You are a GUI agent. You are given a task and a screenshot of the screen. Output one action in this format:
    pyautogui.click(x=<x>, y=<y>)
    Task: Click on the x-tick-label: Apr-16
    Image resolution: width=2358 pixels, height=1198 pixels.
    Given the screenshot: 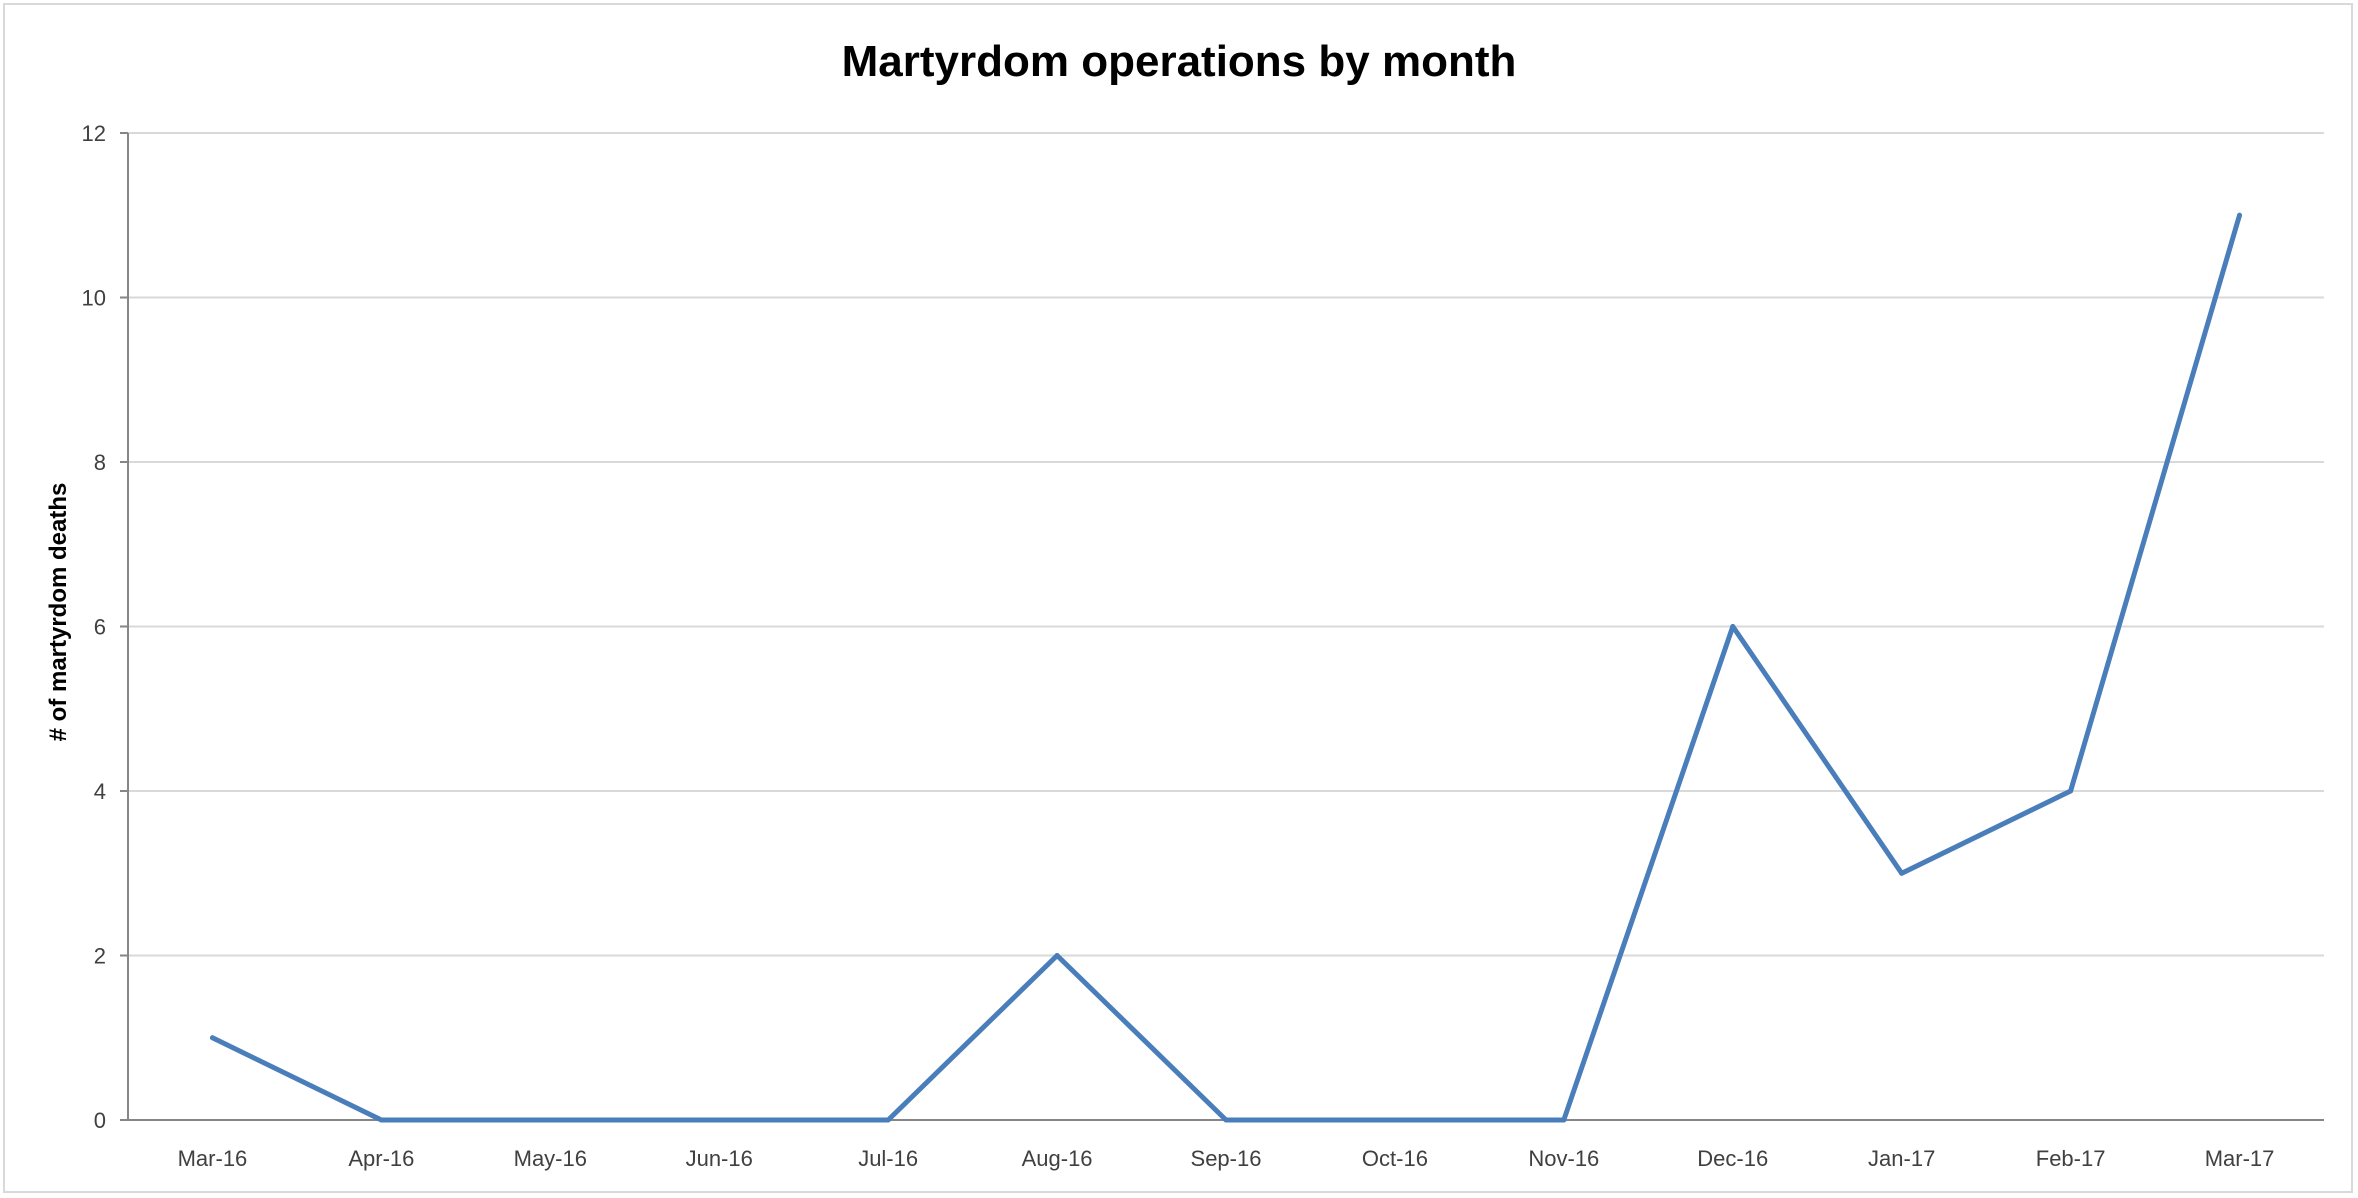 What is the action you would take?
    pyautogui.click(x=381, y=1158)
    